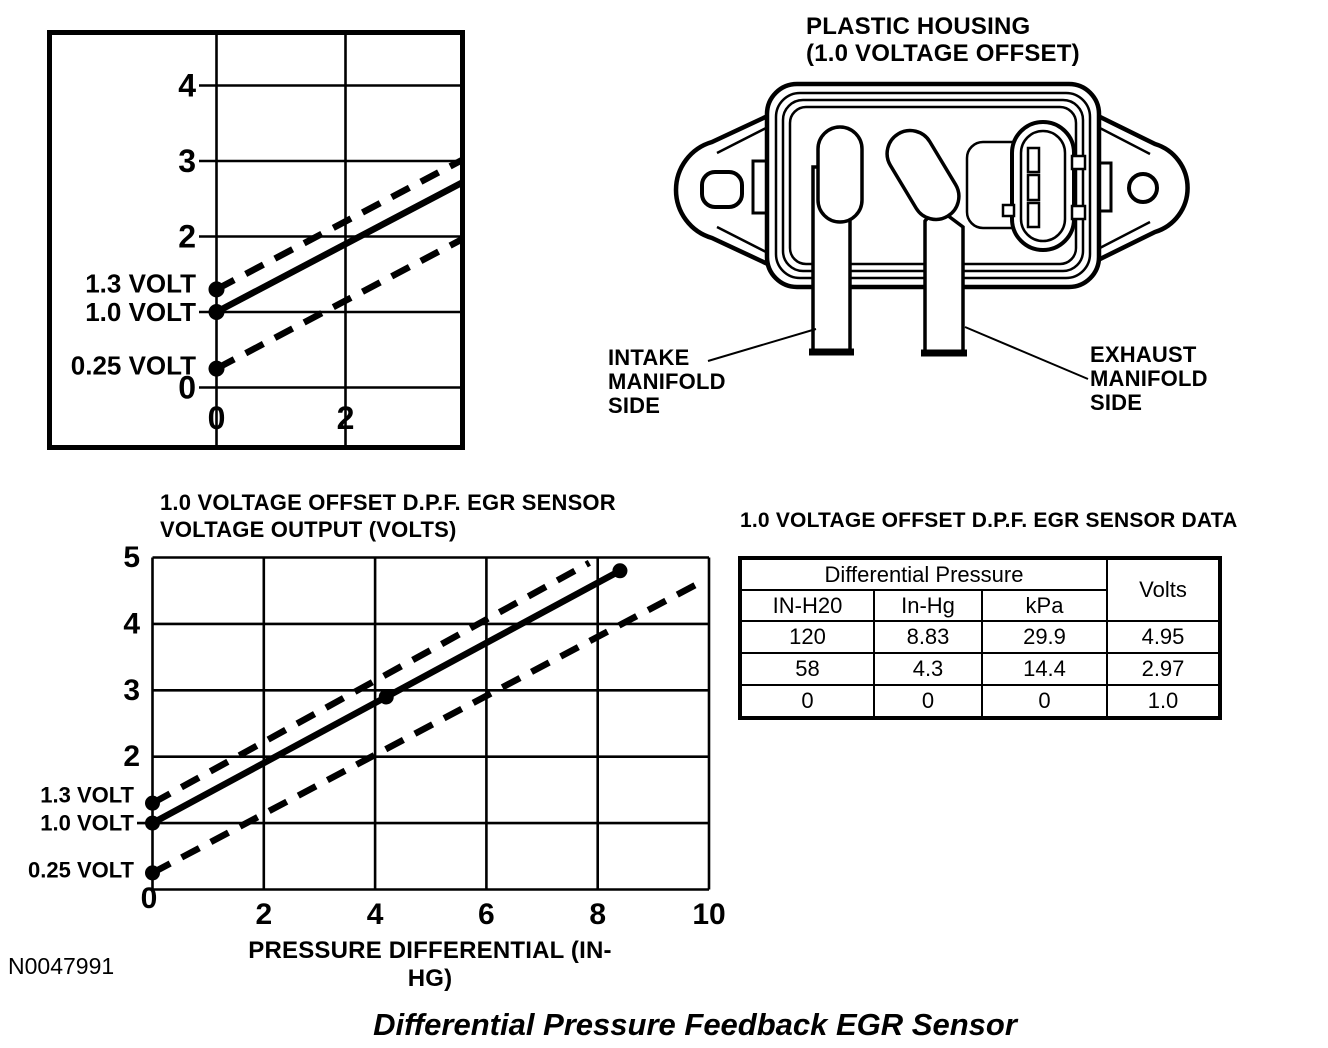  I want to click on table-row: 0 0 0 1.0, so click(980, 701).